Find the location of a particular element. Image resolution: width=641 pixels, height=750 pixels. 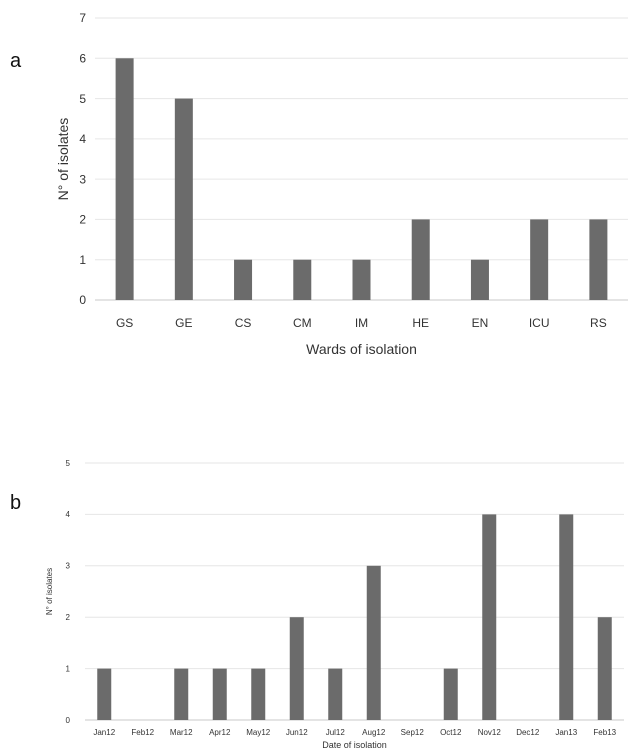

chart-a-bar-gs is located at coordinates (124, 179).